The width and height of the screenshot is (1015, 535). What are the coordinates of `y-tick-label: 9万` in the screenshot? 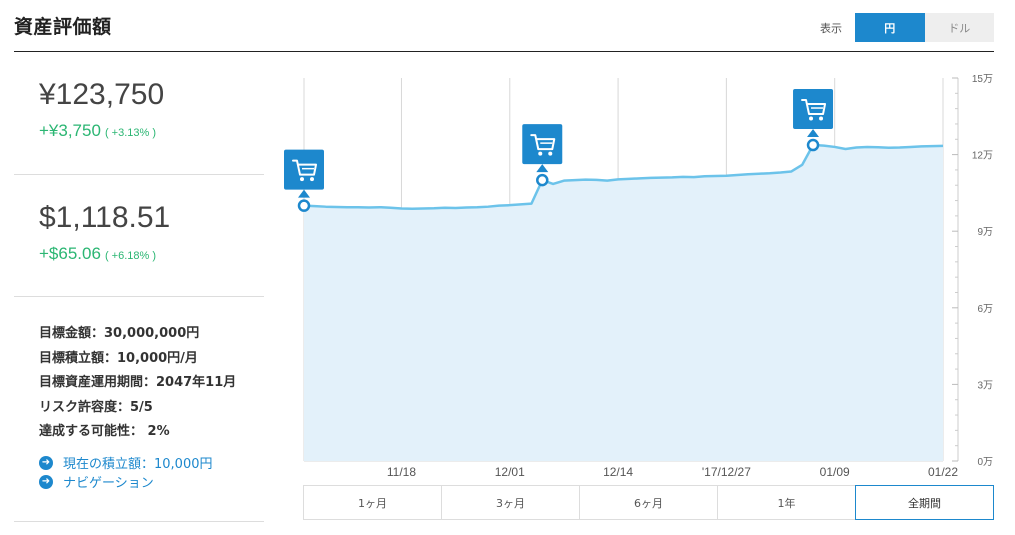 It's located at (985, 232).